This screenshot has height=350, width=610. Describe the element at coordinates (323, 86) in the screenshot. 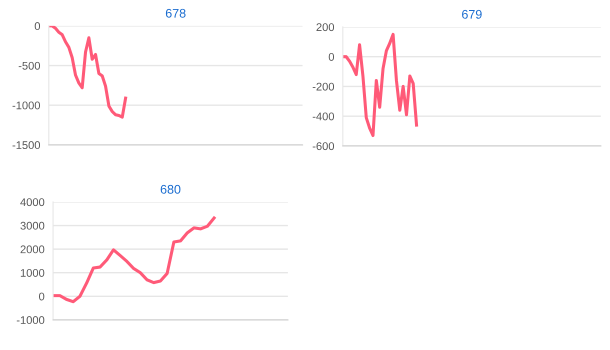

I see `y-tick-label: -200` at that location.